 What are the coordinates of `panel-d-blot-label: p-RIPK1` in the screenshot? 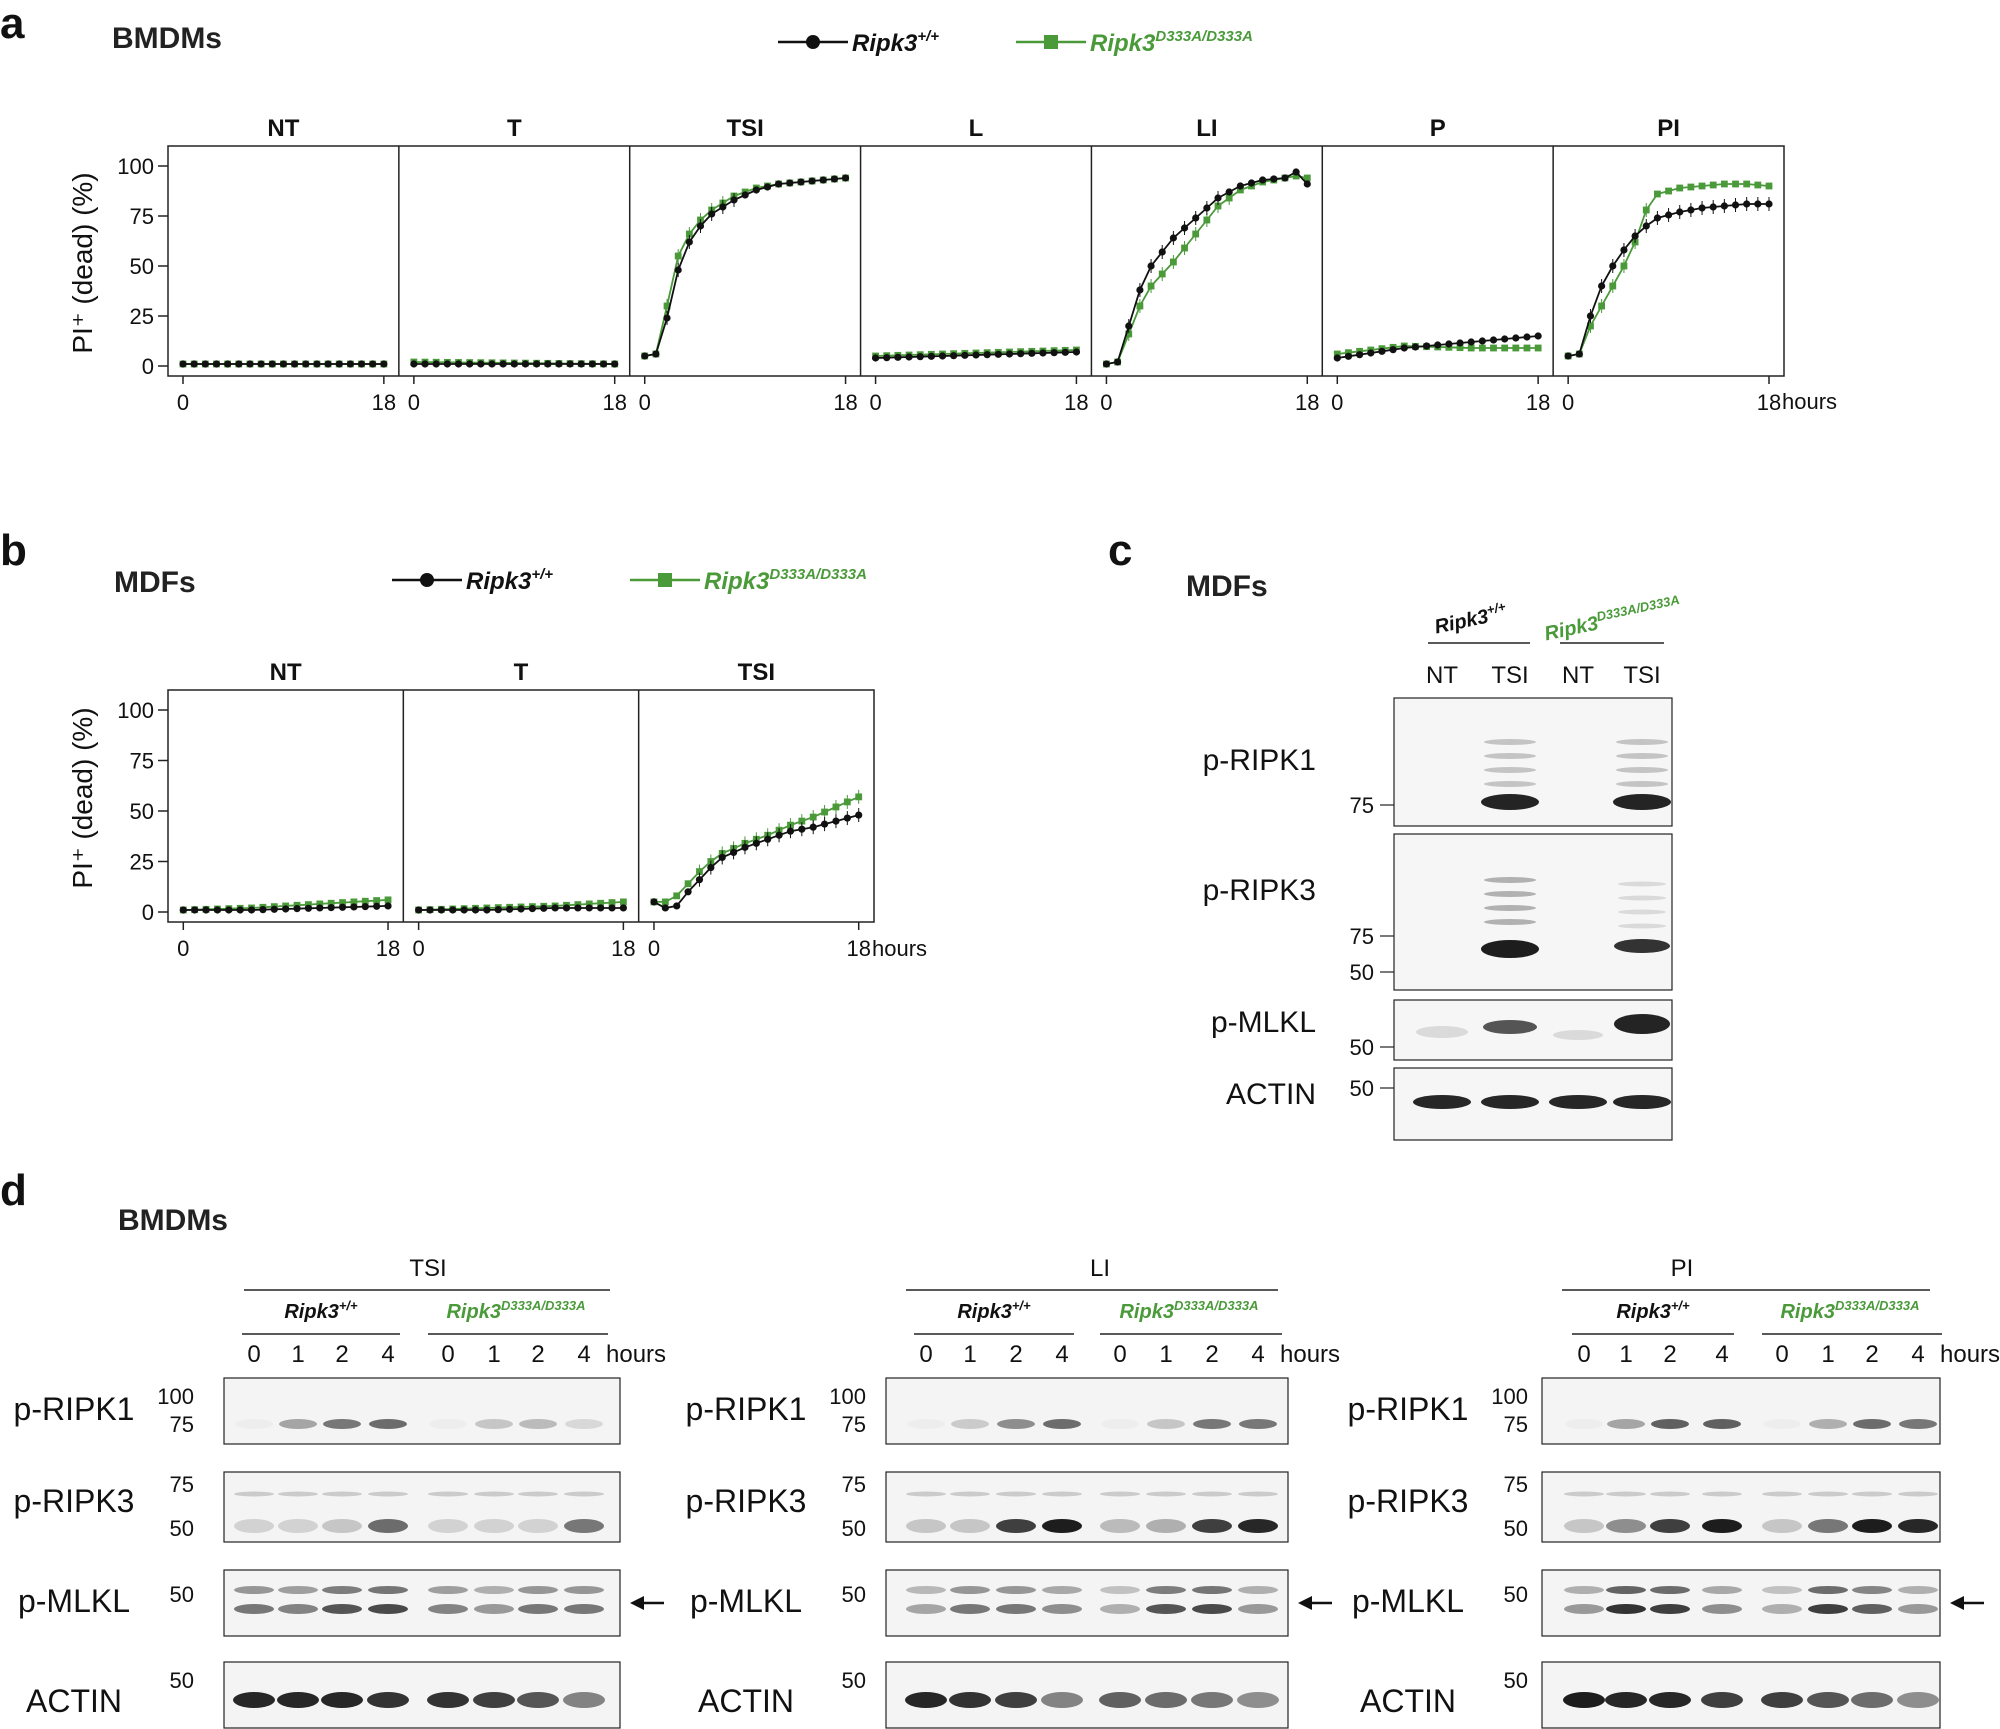 It's located at (1408, 1409).